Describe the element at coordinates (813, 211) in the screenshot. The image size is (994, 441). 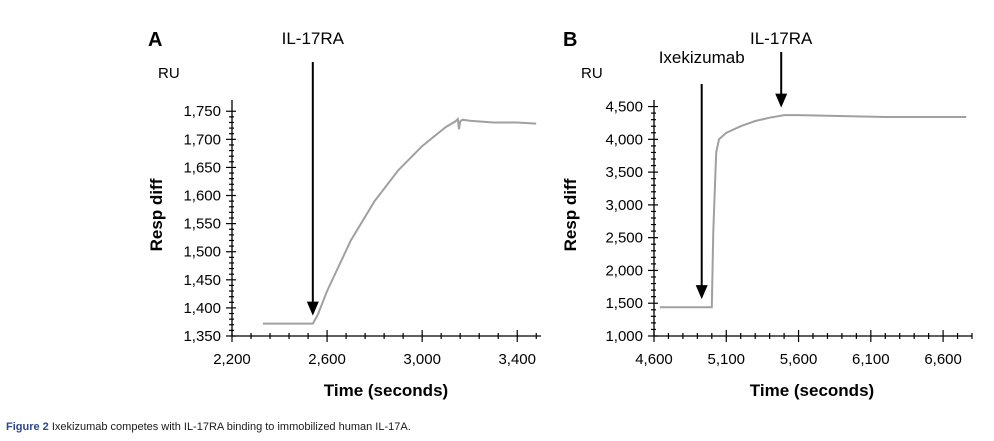
I see `panel-b-series-line` at that location.